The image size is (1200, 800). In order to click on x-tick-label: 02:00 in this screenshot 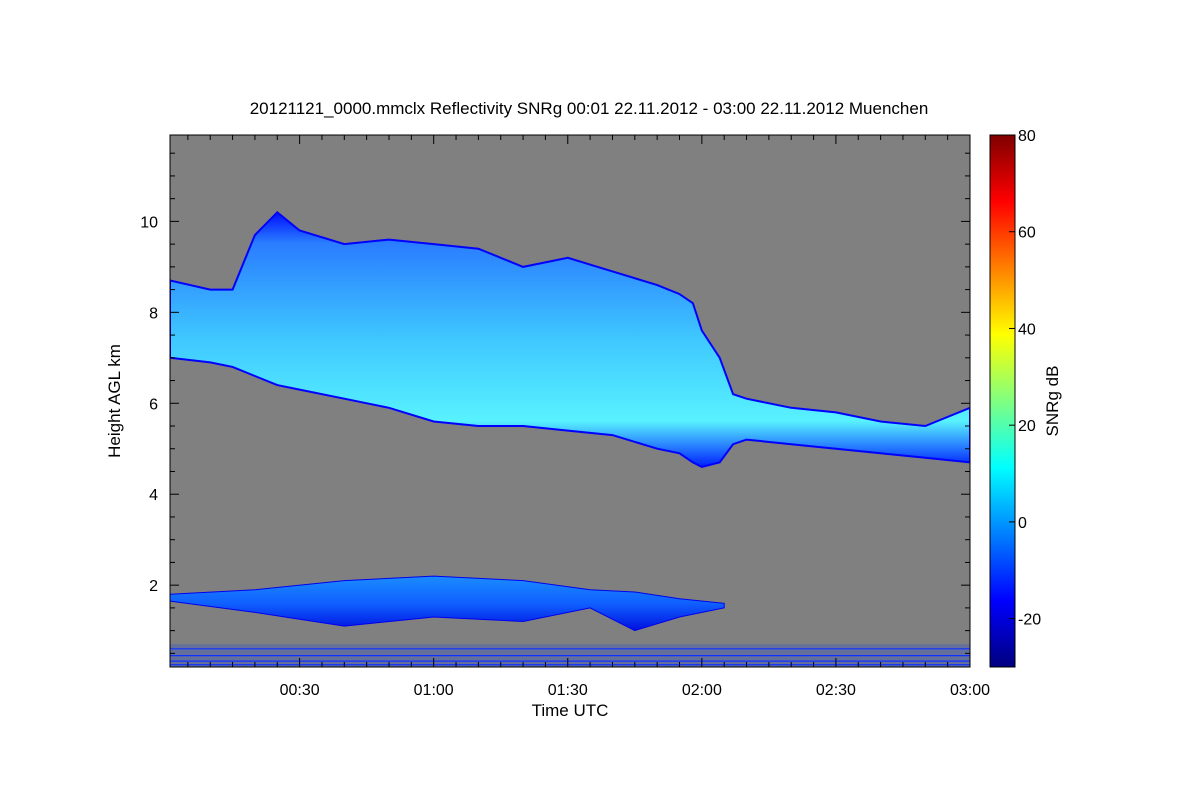, I will do `click(702, 690)`.